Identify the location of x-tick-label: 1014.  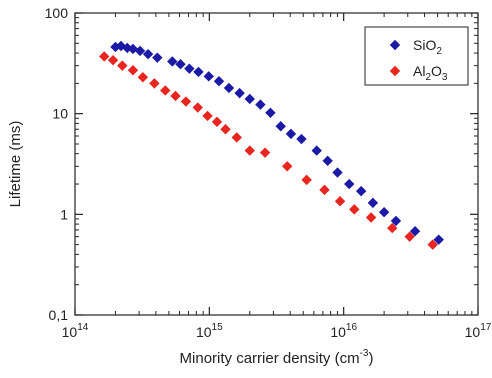
(75, 331).